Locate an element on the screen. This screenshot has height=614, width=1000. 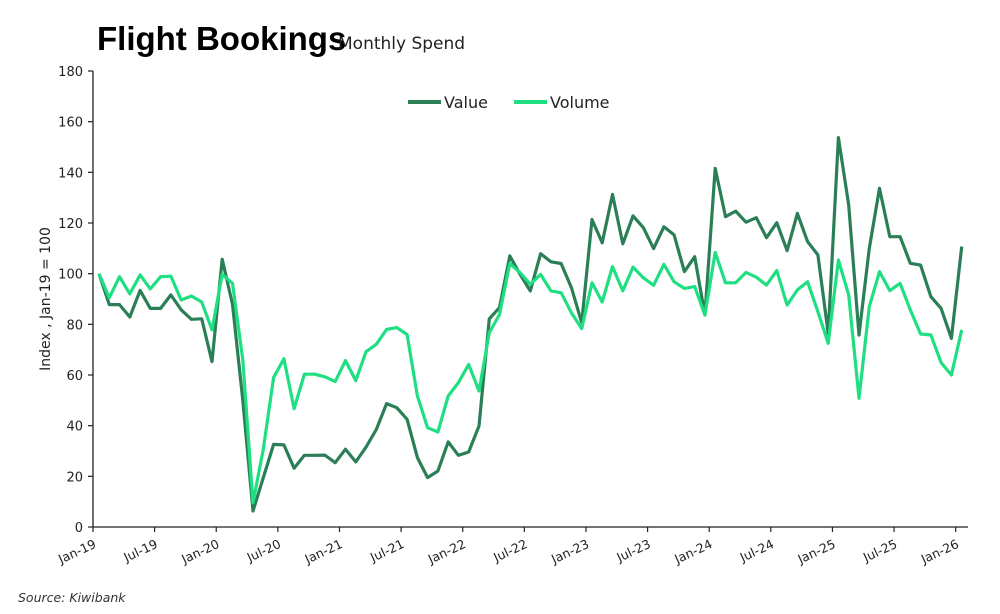
y-tick-label: 40 is located at coordinates (74, 427).